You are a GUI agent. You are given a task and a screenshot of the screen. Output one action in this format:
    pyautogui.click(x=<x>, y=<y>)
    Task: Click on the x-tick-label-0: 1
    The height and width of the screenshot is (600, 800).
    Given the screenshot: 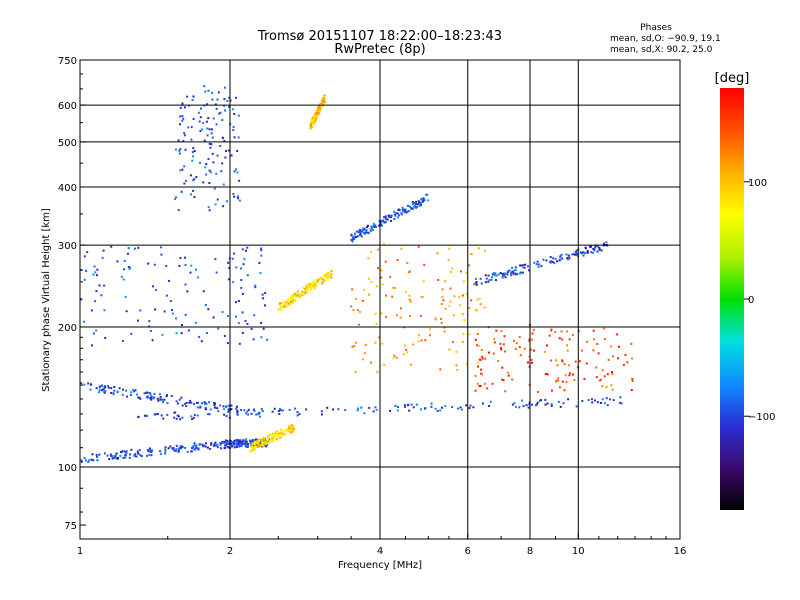 What is the action you would take?
    pyautogui.click(x=80, y=551)
    